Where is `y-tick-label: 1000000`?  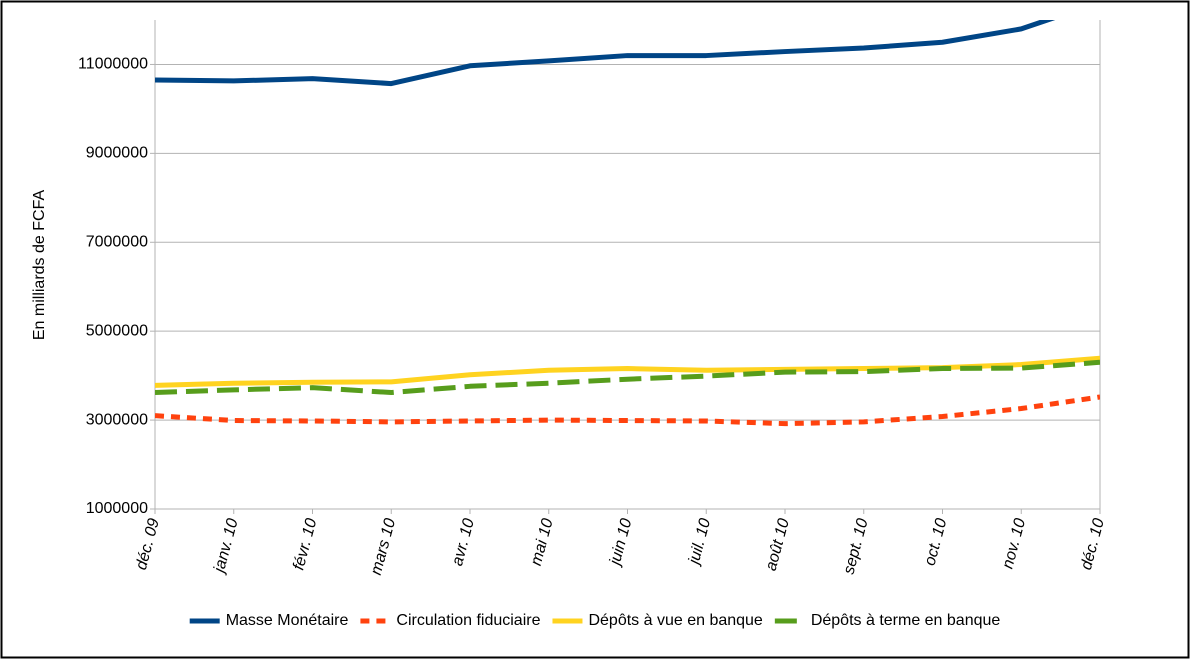
y-tick-label: 1000000 is located at coordinates (117, 508).